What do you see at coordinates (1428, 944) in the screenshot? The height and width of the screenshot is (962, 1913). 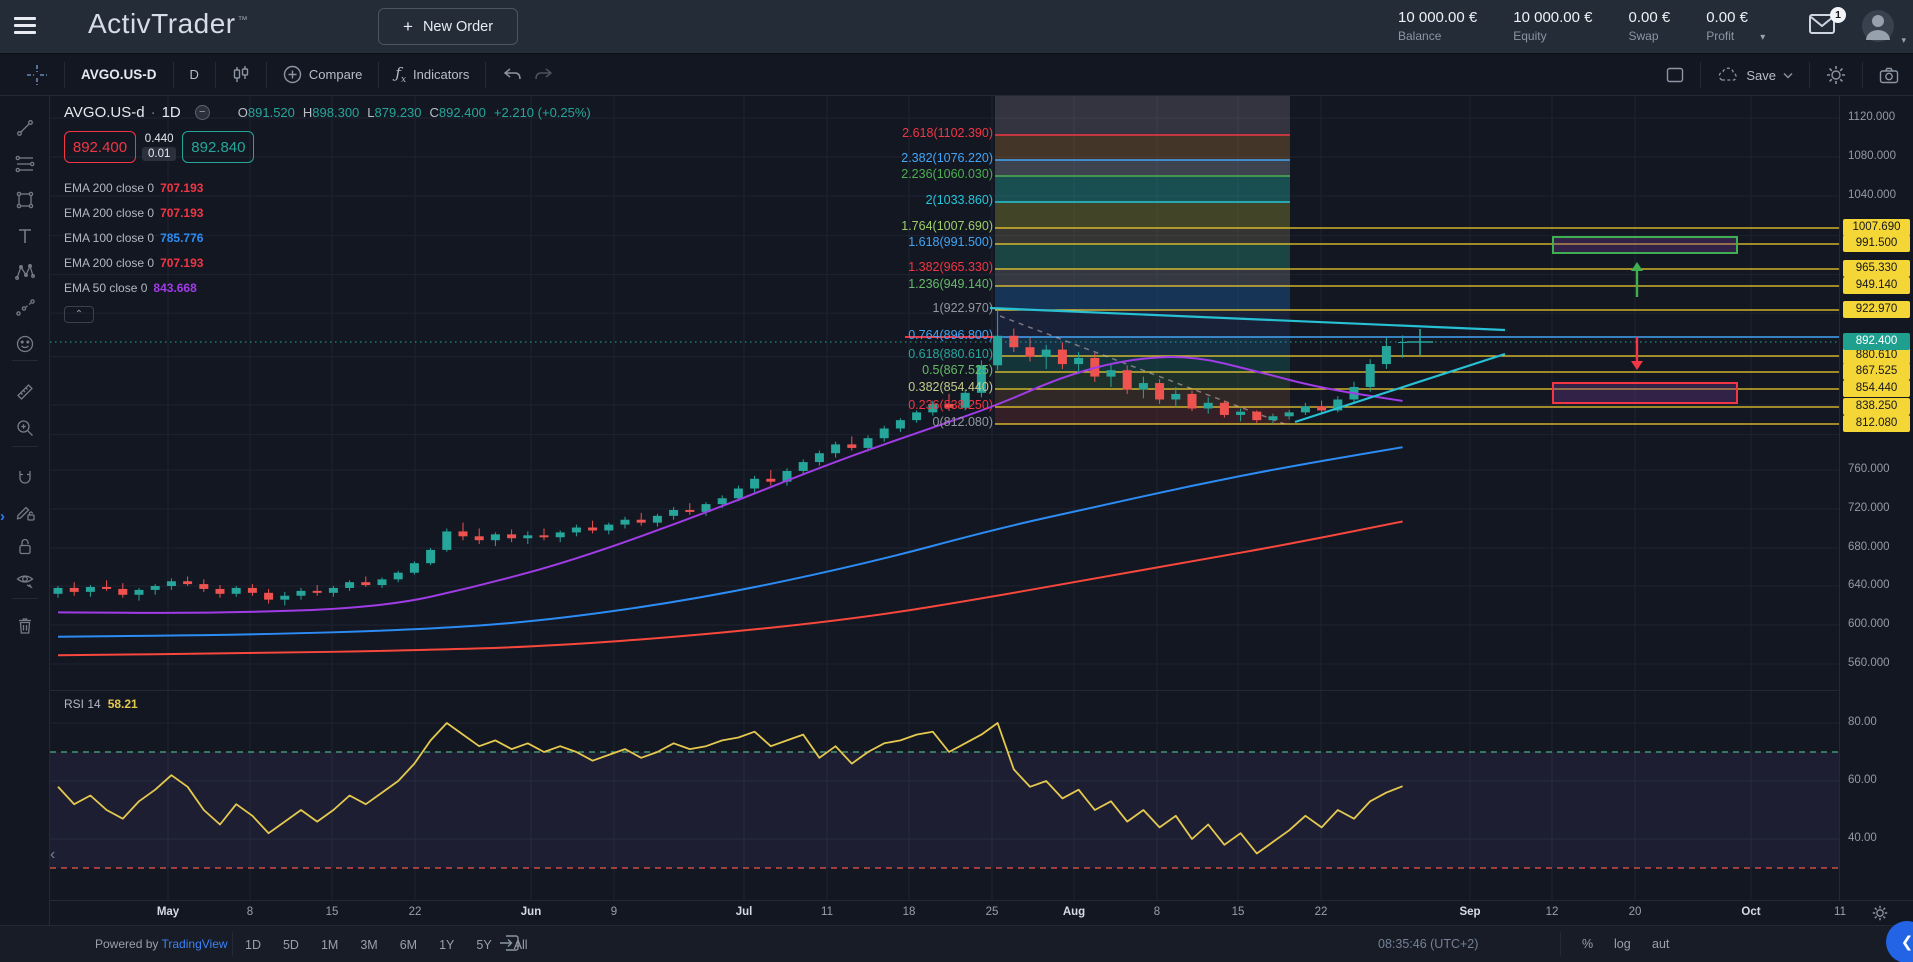 I see `clock: 08:35:46 (UTC+2)` at bounding box center [1428, 944].